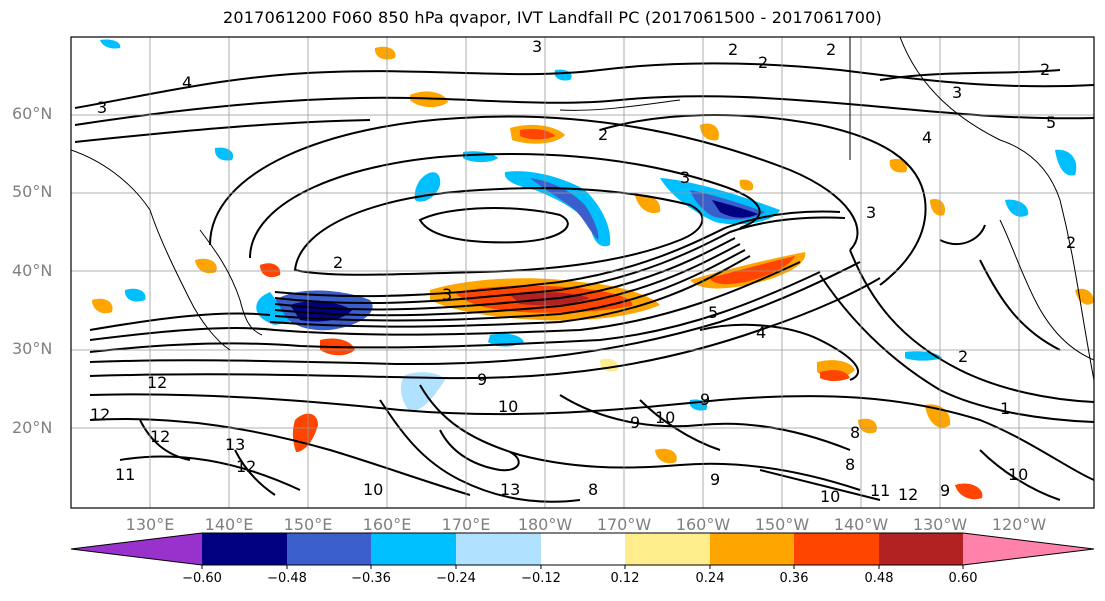 This screenshot has width=1105, height=601. What do you see at coordinates (387, 524) in the screenshot?
I see `lon-label-160e: 160°E` at bounding box center [387, 524].